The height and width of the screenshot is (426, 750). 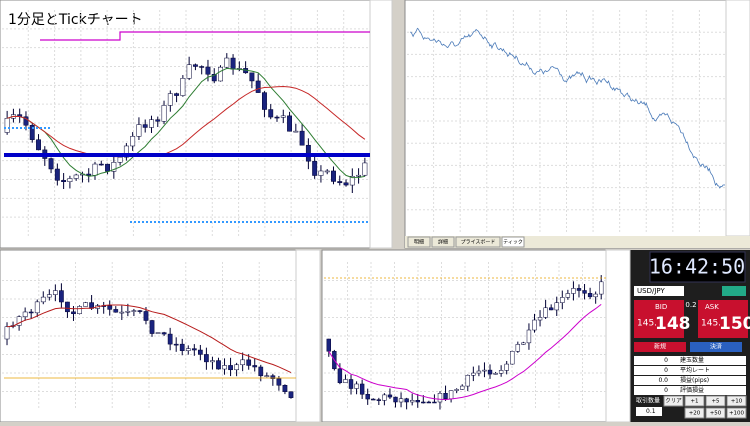 What do you see at coordinates (694, 380) in the screenshot?
I see `row-label: 損益(pips)` at bounding box center [694, 380].